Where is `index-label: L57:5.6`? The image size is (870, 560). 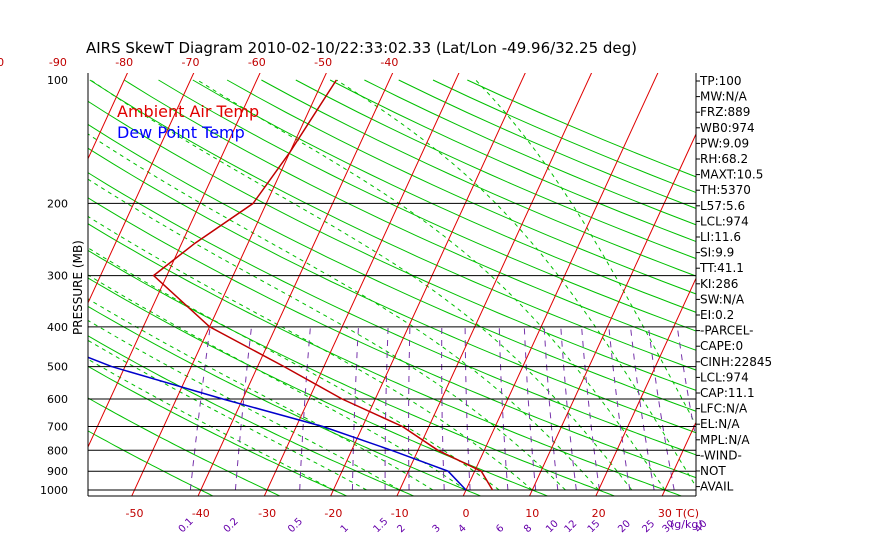
index-label: L57:5.6 is located at coordinates (722, 206).